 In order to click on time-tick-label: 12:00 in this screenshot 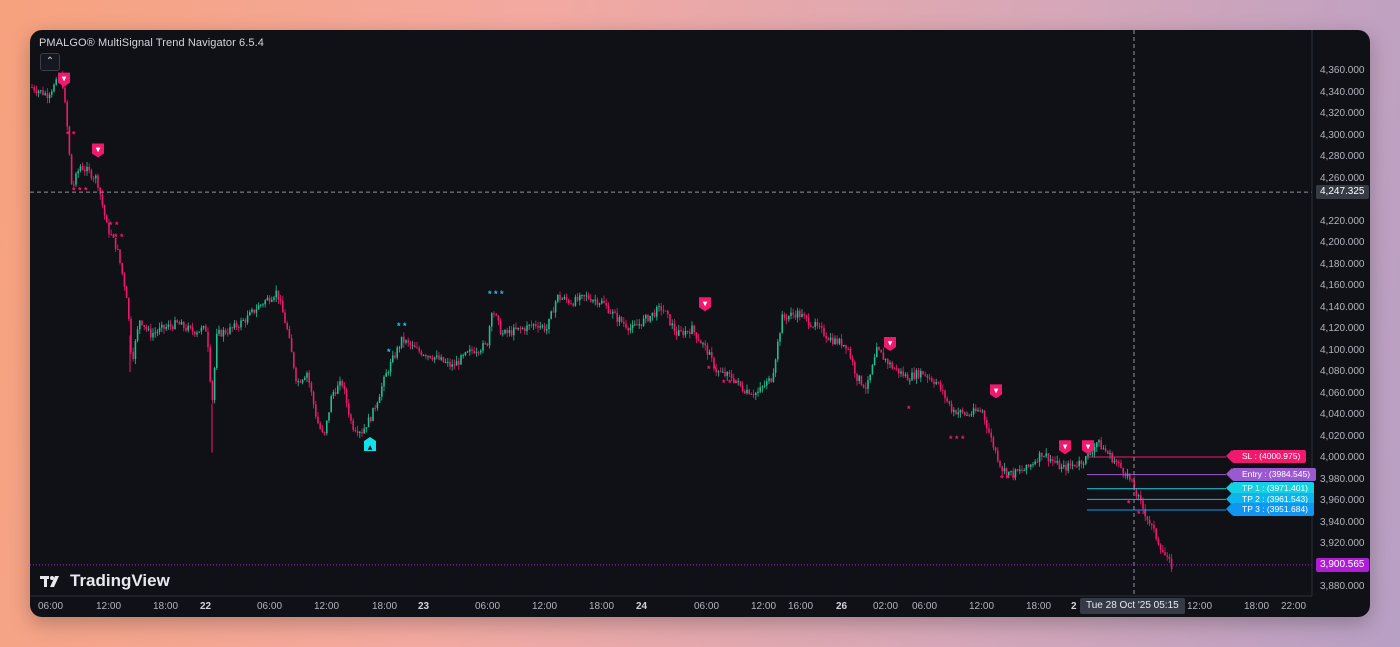, I will do `click(327, 606)`.